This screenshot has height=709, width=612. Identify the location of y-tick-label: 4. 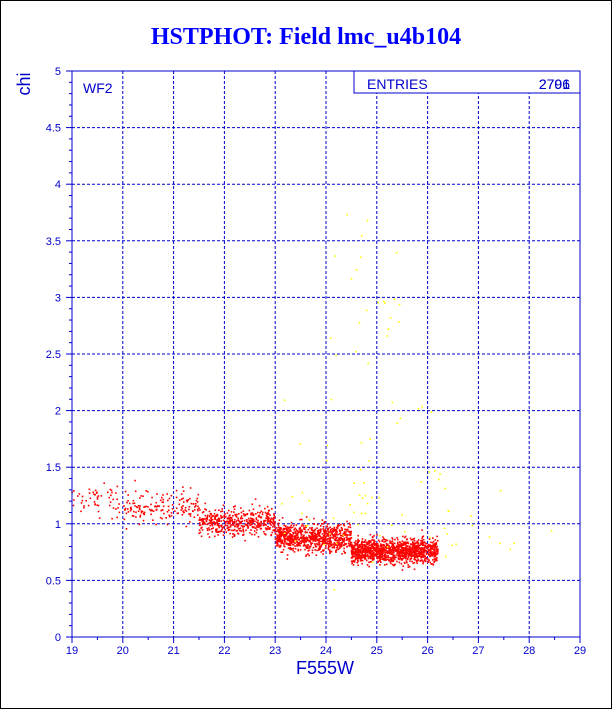
(58, 185).